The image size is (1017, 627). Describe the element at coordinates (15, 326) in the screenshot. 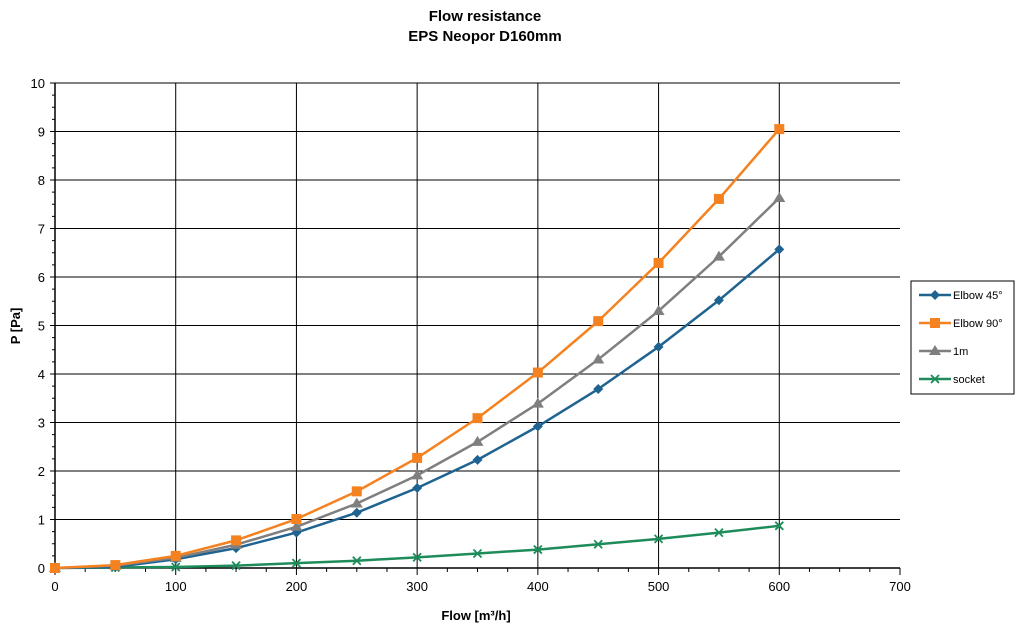

I see `y-axis-label: P [Pa]` at that location.